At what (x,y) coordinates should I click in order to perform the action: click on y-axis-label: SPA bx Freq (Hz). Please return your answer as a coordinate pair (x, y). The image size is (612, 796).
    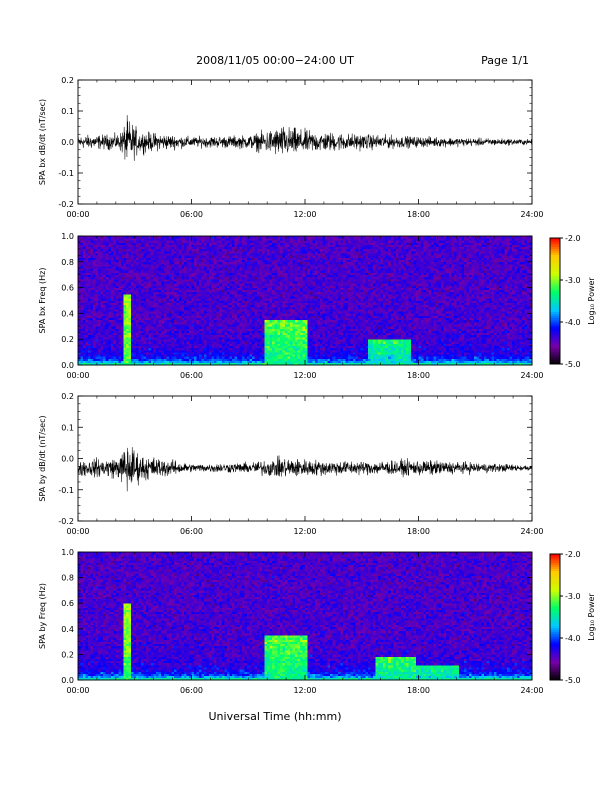
    Looking at the image, I should click on (42, 301).